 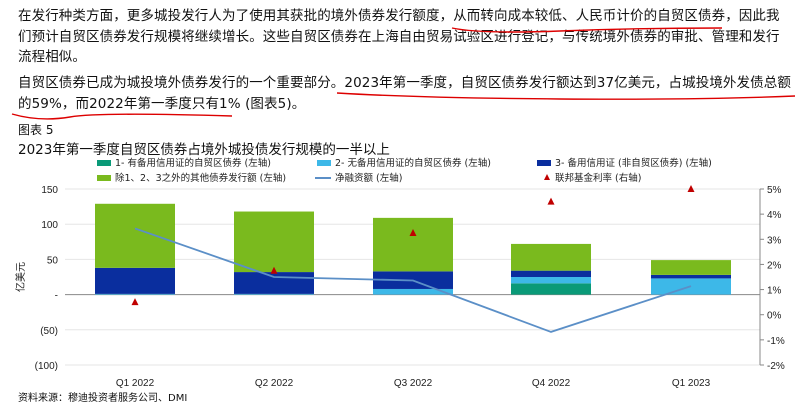 I want to click on figure-label: 图表 5, so click(x=36, y=130).